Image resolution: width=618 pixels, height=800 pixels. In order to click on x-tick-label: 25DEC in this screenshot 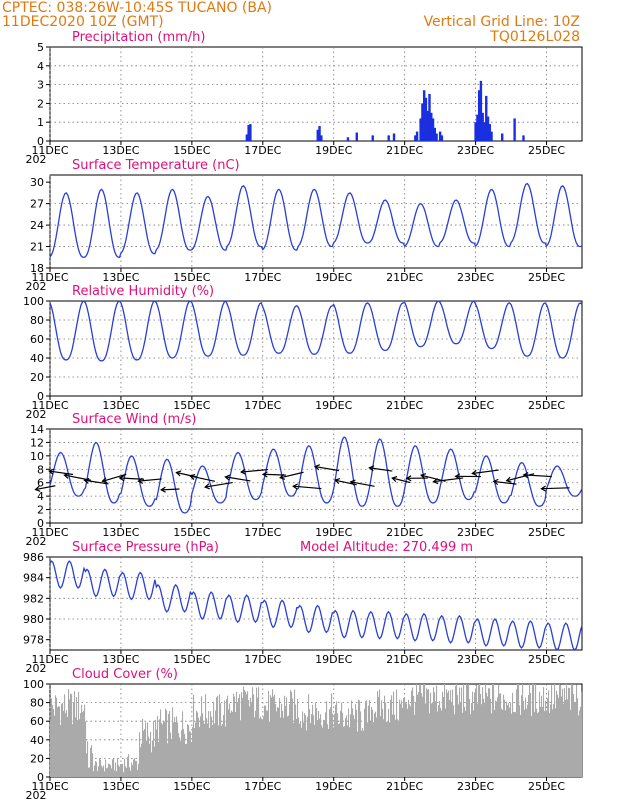, I will do `click(546, 277)`.